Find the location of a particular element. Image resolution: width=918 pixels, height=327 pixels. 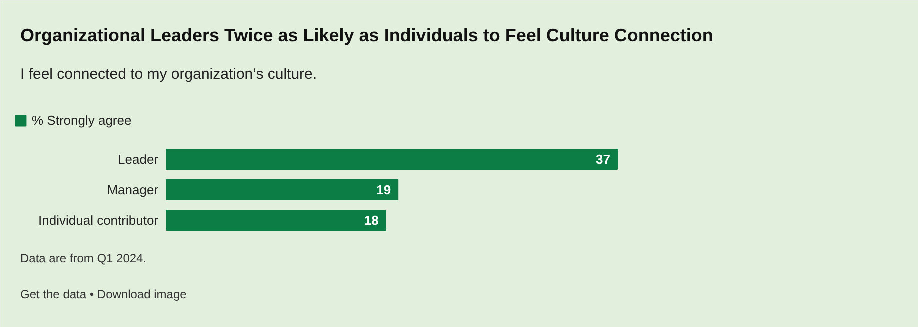

y-tick-label: Leader is located at coordinates (139, 159).